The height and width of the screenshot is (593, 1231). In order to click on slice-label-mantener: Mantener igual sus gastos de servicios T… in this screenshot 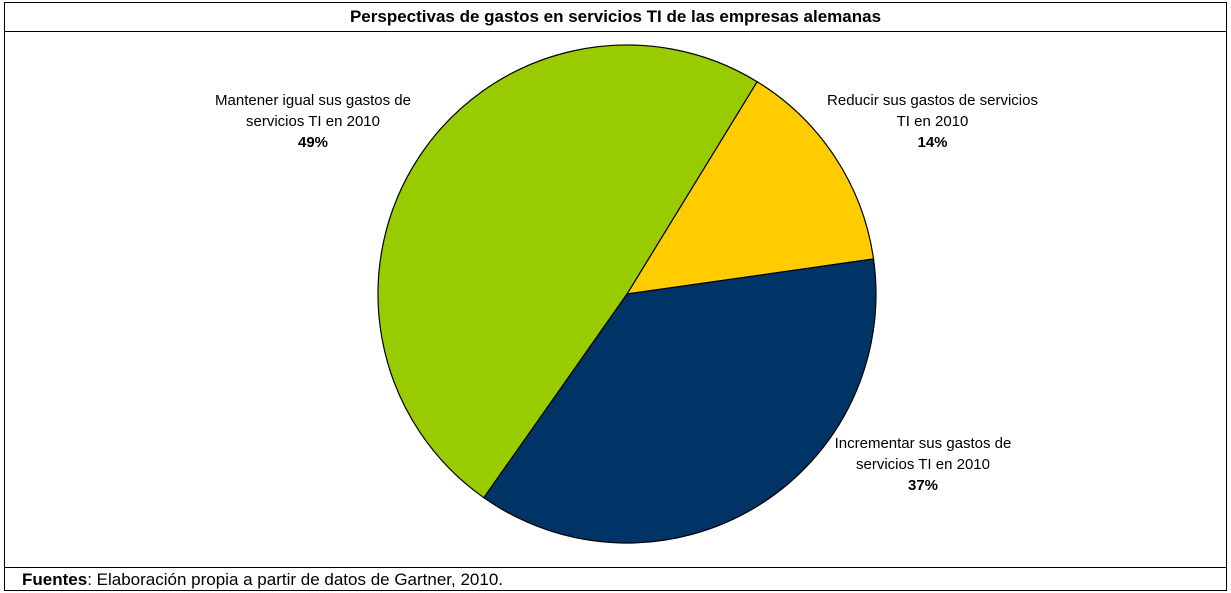, I will do `click(313, 121)`.